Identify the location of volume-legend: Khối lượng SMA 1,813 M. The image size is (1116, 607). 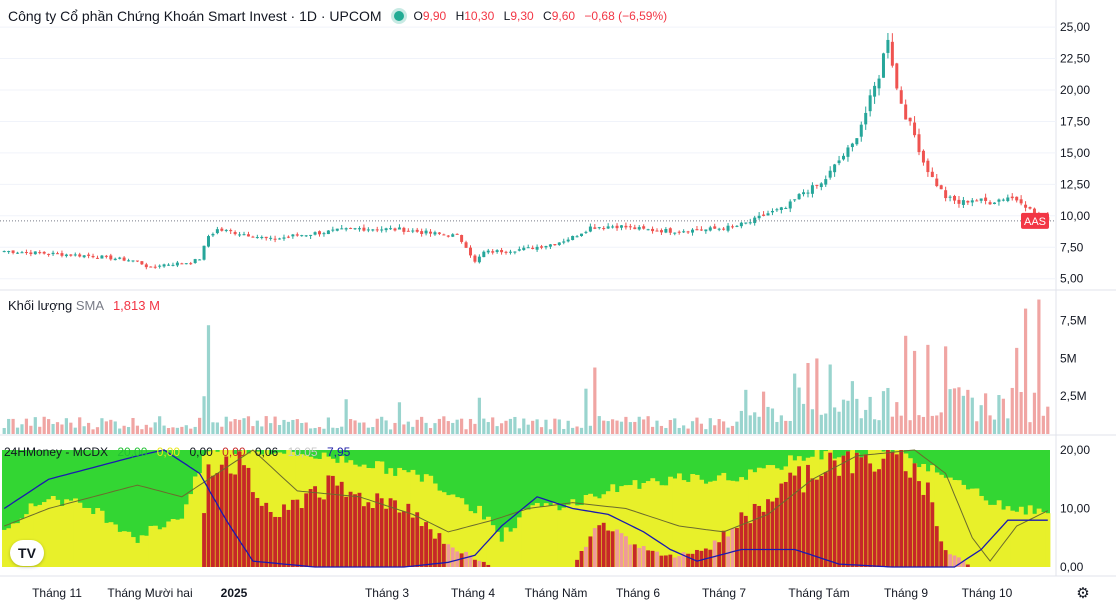
(84, 305).